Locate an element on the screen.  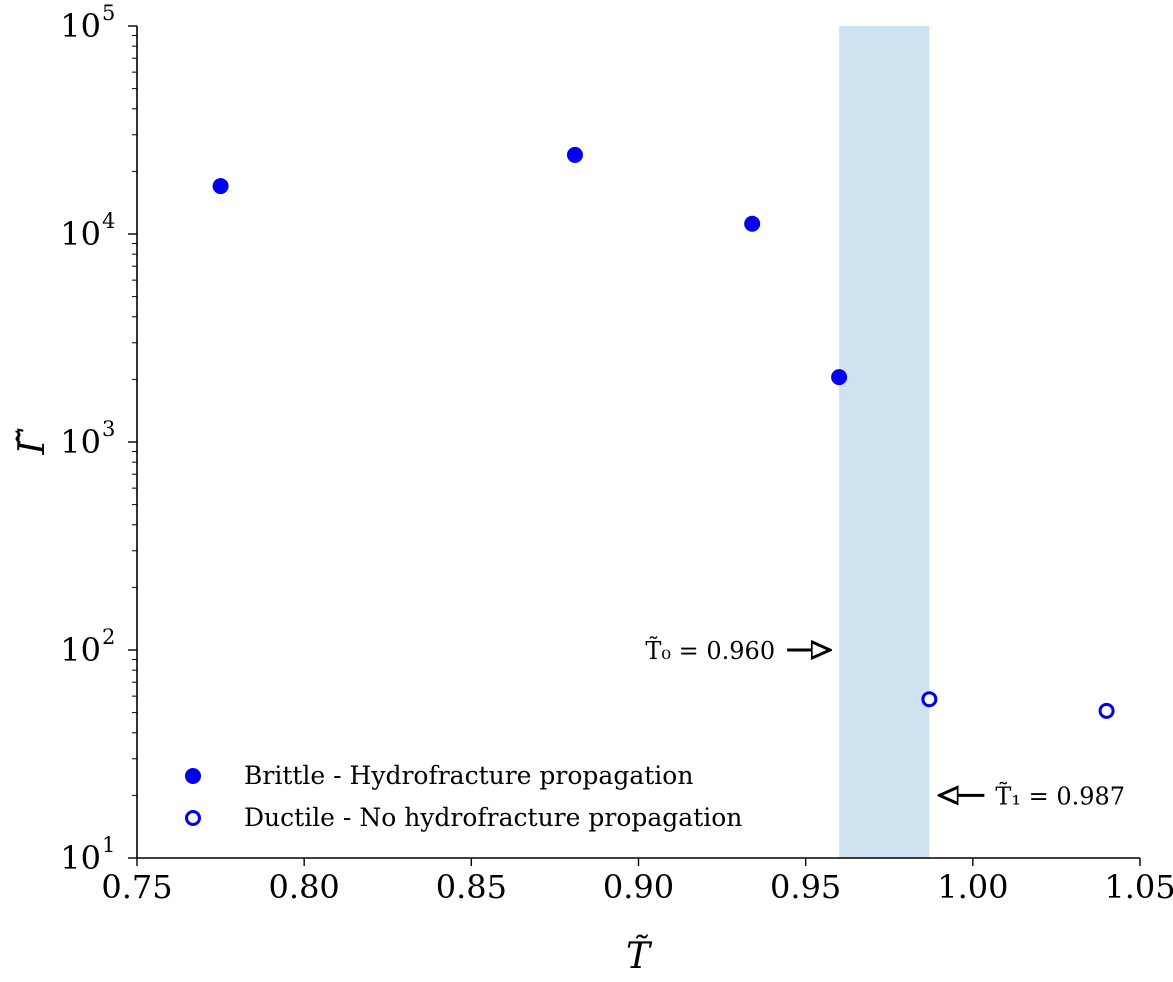
y-tick-exponent: 1 is located at coordinates (108, 845).